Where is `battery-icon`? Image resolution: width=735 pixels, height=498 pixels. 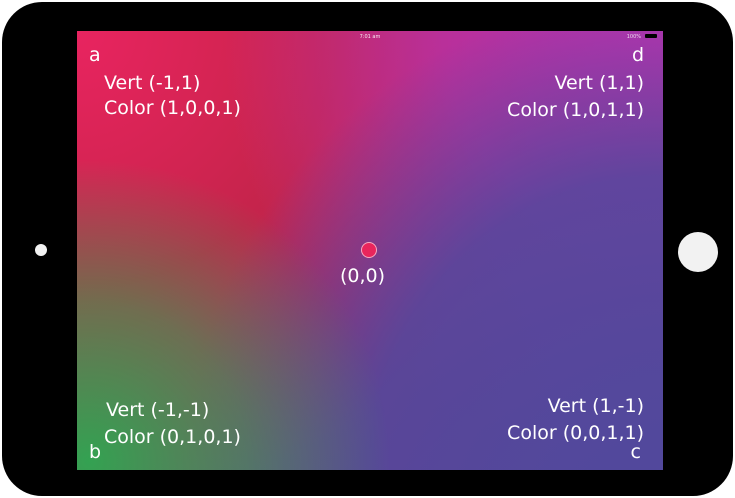
battery-icon is located at coordinates (651, 36).